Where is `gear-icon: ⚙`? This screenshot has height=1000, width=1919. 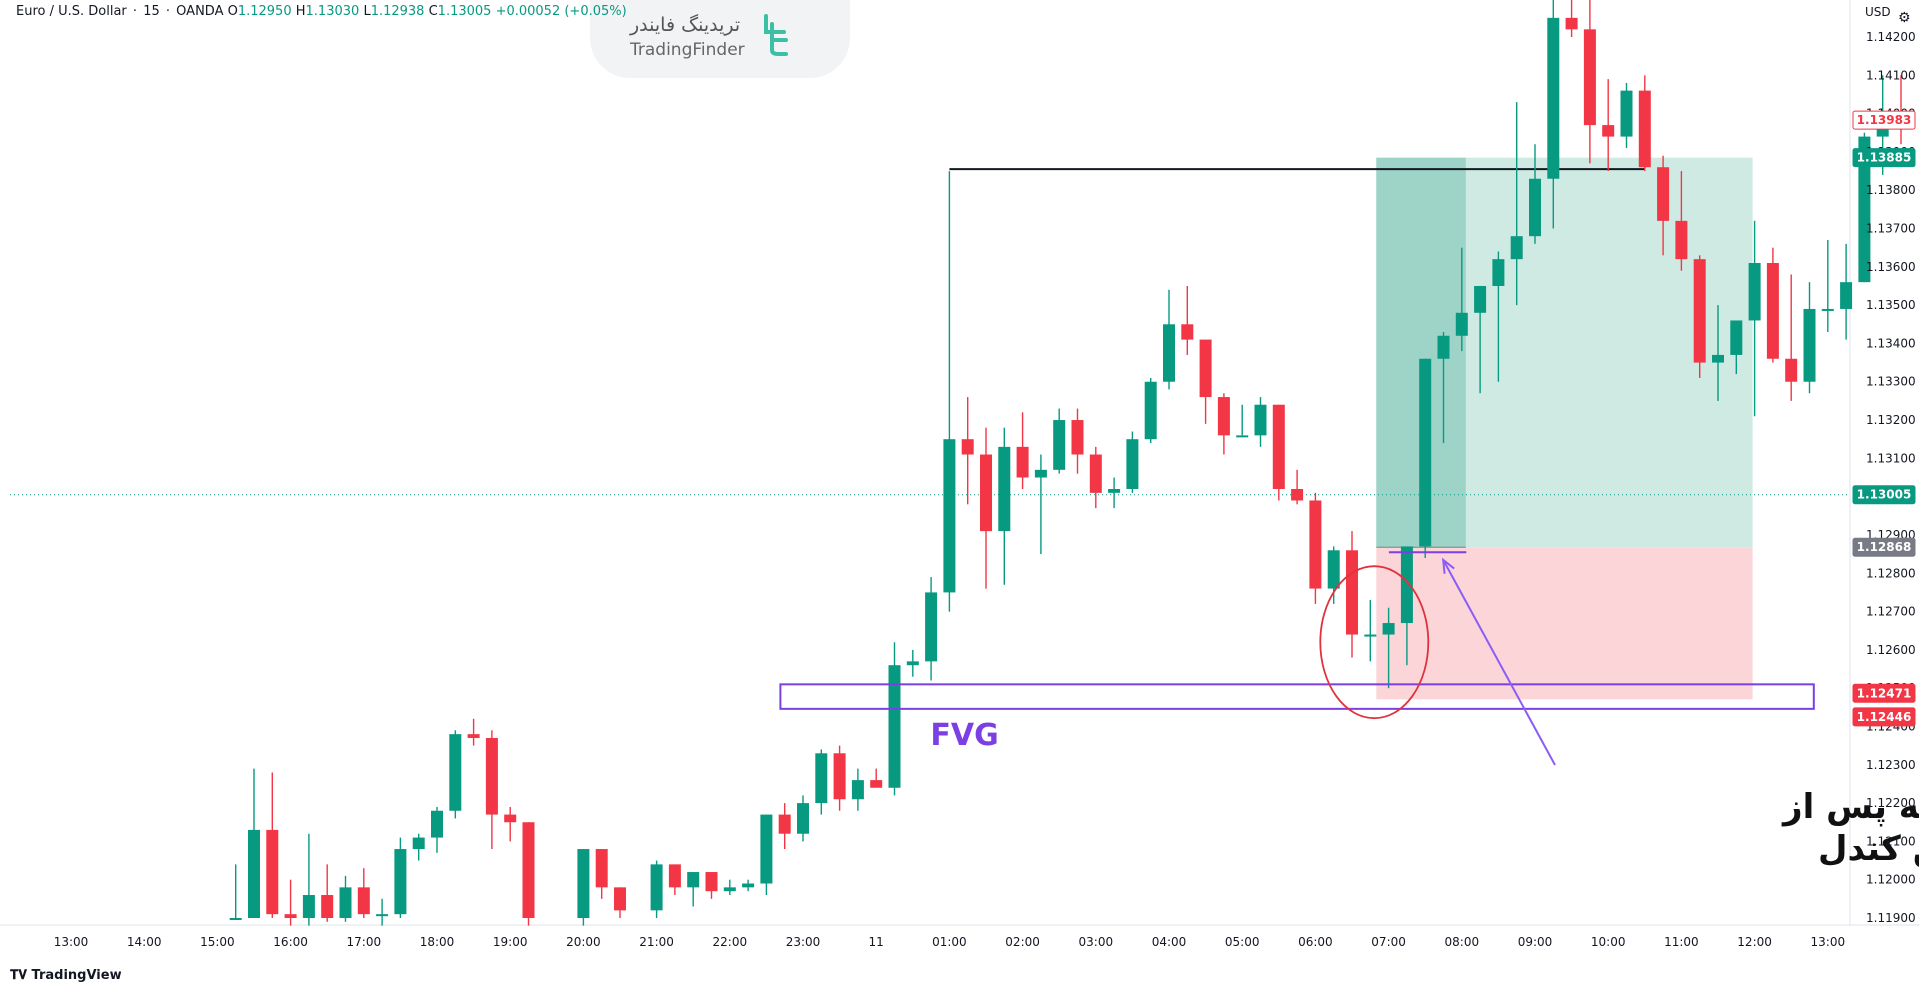
gear-icon: ⚙ is located at coordinates (1904, 18).